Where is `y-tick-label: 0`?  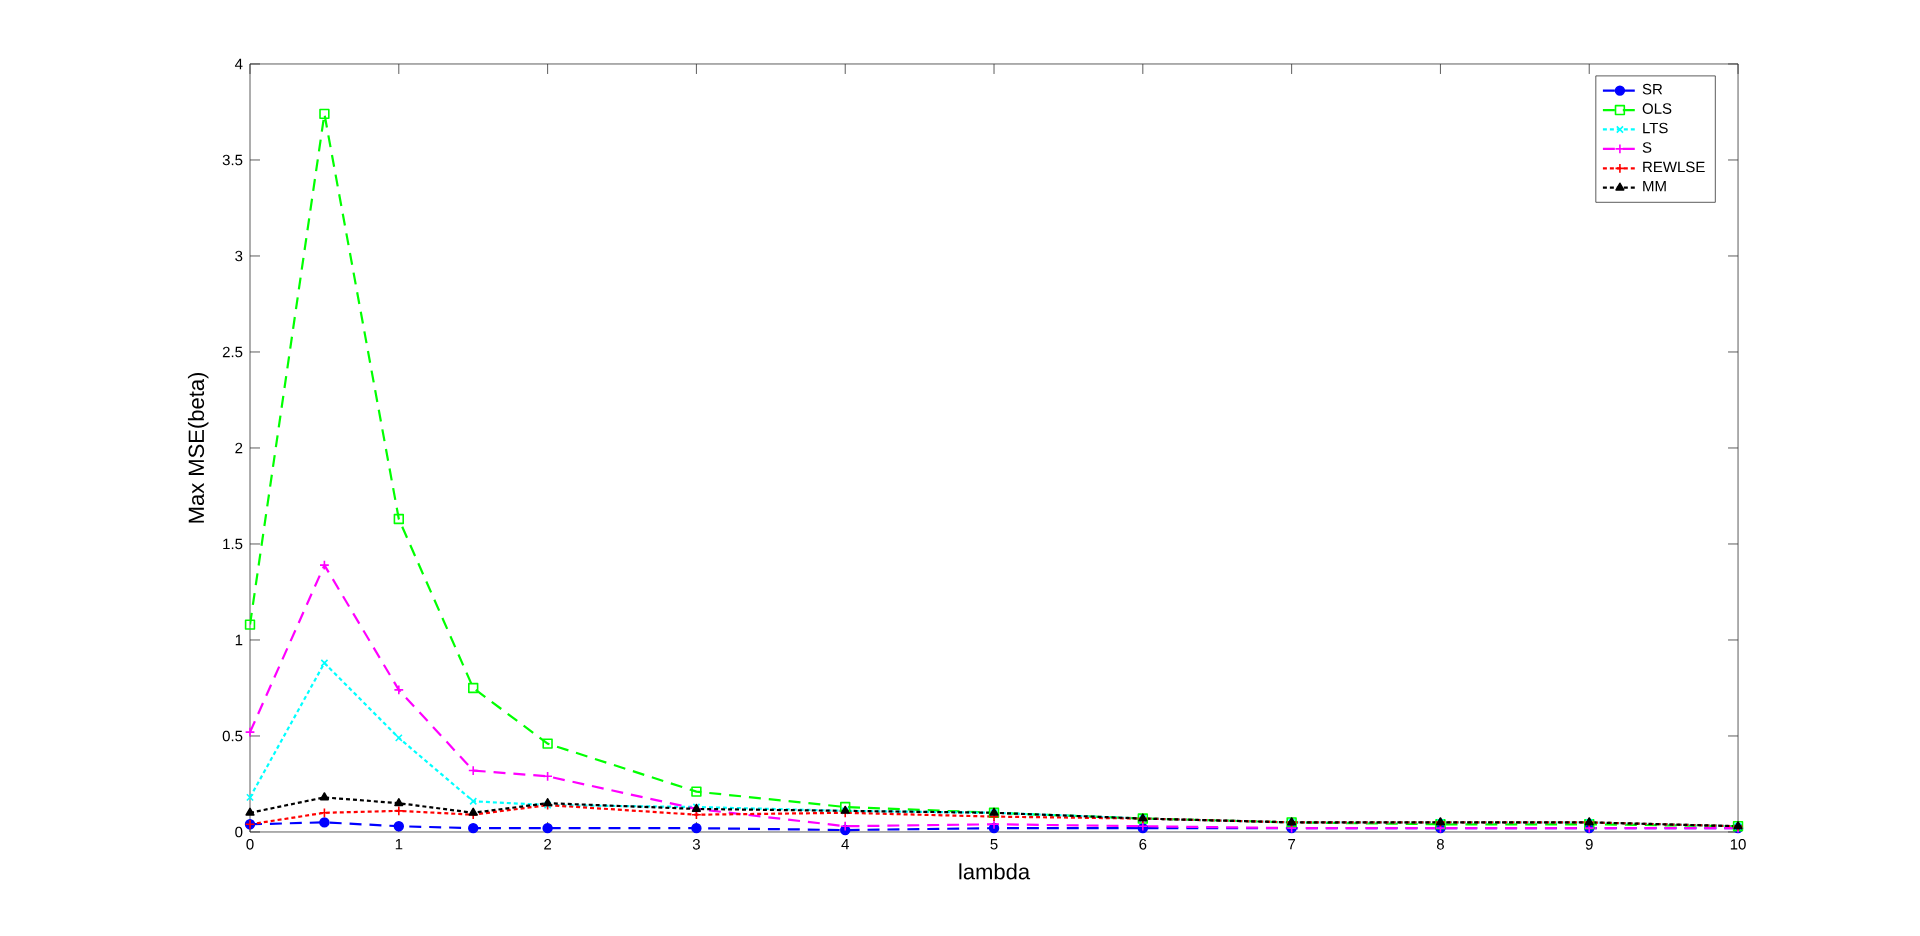
y-tick-label: 0 is located at coordinates (239, 832).